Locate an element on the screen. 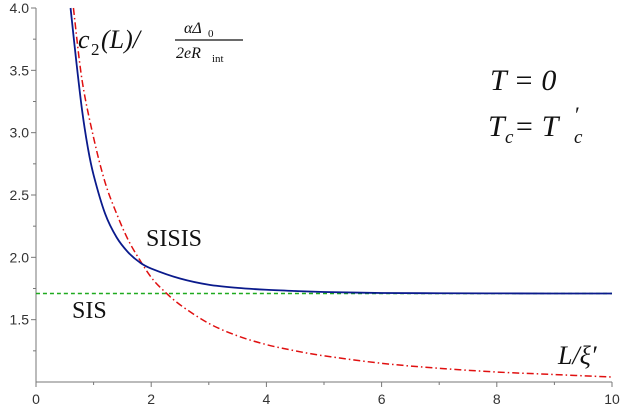 The image size is (624, 416). y-tick-label-3: 3.0 is located at coordinates (20, 133).